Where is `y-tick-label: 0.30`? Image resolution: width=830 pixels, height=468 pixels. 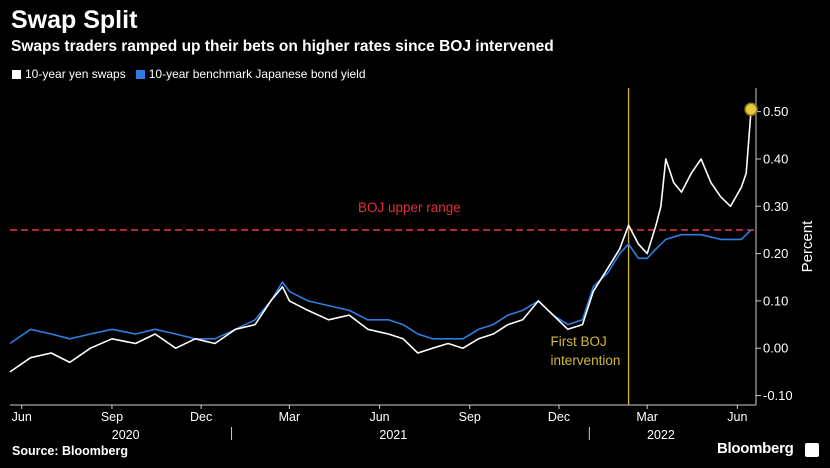 y-tick-label: 0.30 is located at coordinates (775, 206).